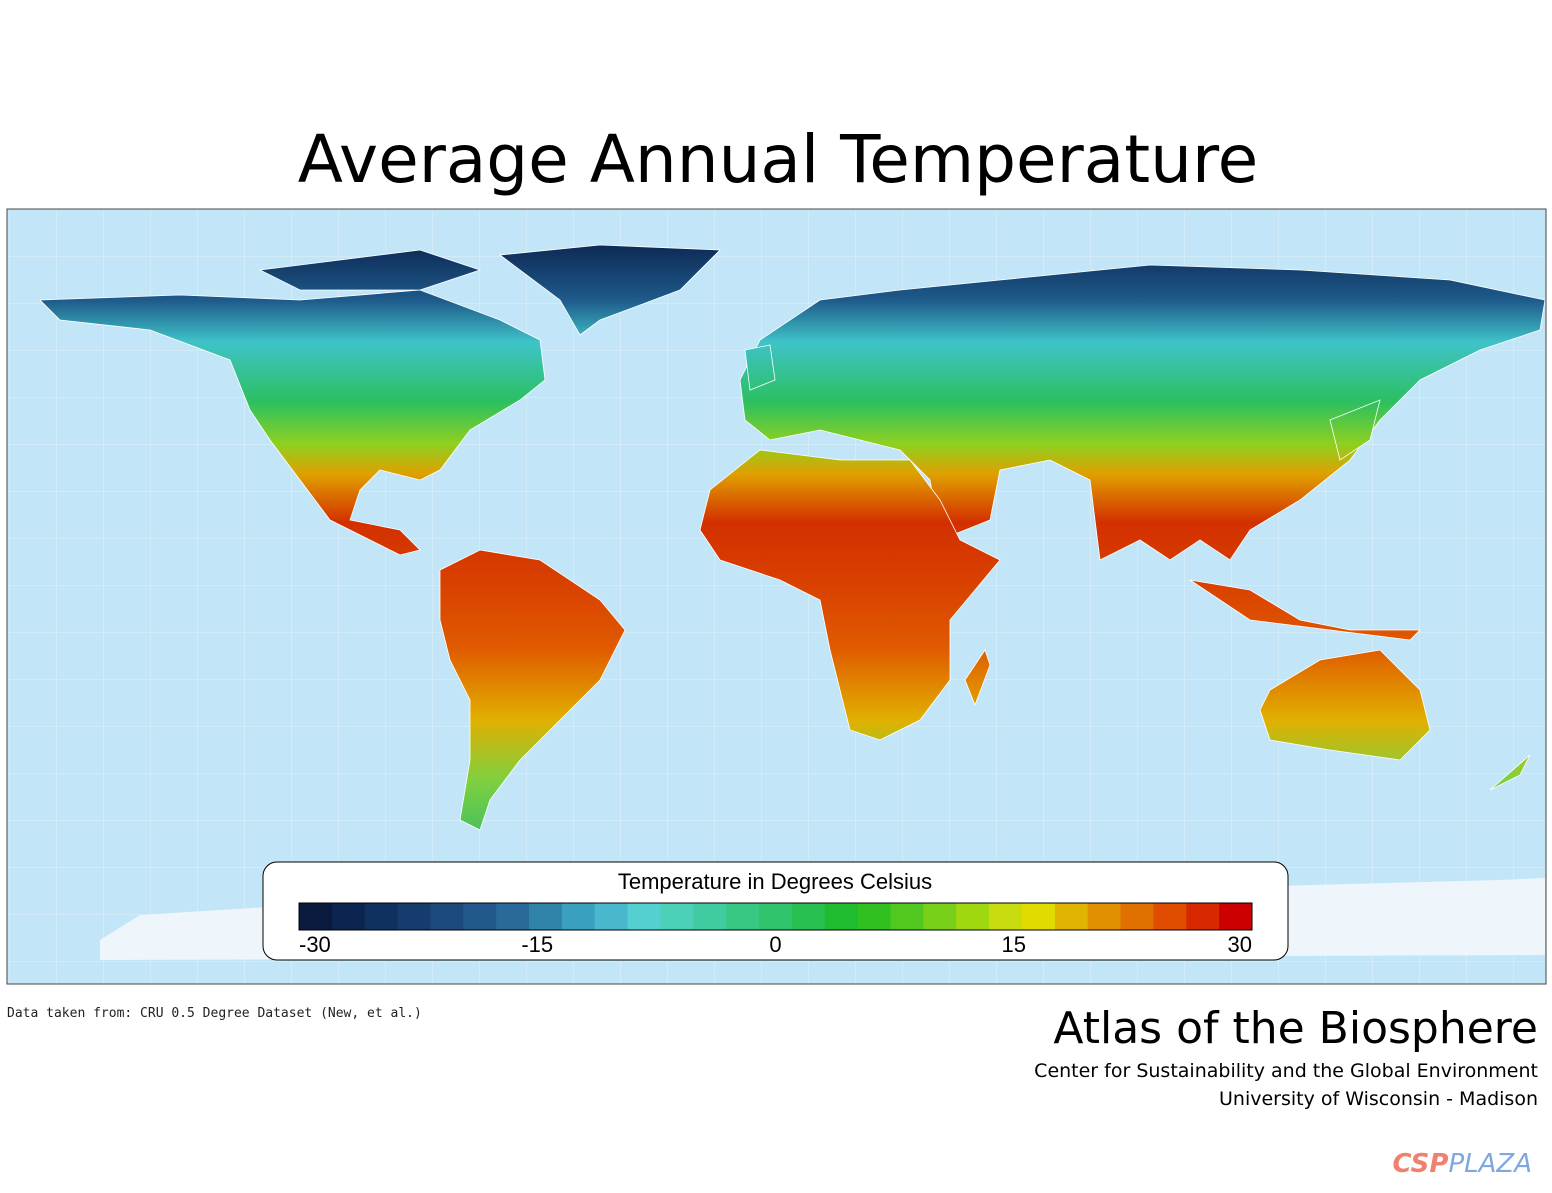  I want to click on legend-tick-label: 0, so click(775, 944).